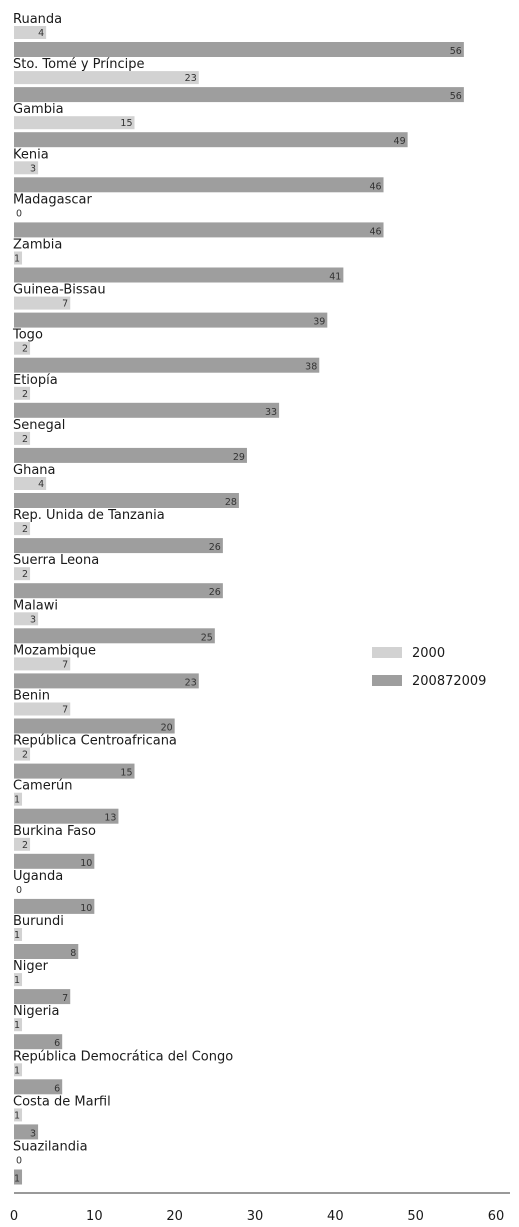  Describe the element at coordinates (35, 380) in the screenshot. I see `category-label: Etiopía` at that location.